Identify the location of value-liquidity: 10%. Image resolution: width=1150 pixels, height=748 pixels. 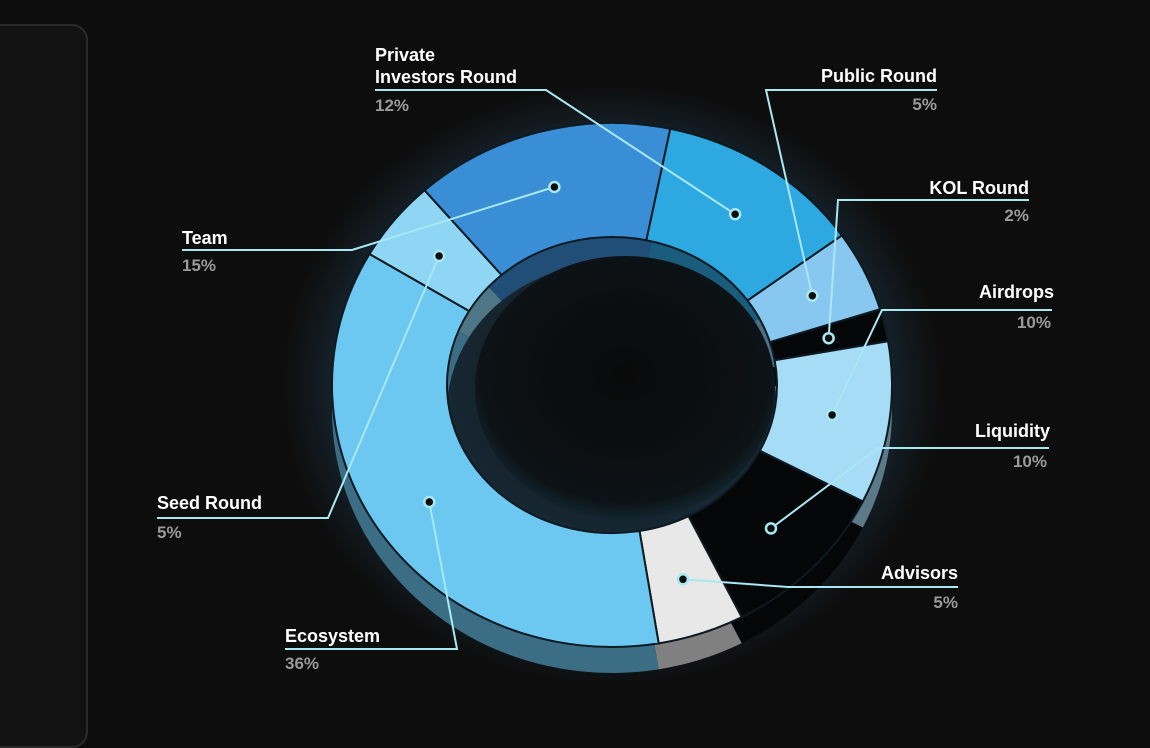
(1029, 461).